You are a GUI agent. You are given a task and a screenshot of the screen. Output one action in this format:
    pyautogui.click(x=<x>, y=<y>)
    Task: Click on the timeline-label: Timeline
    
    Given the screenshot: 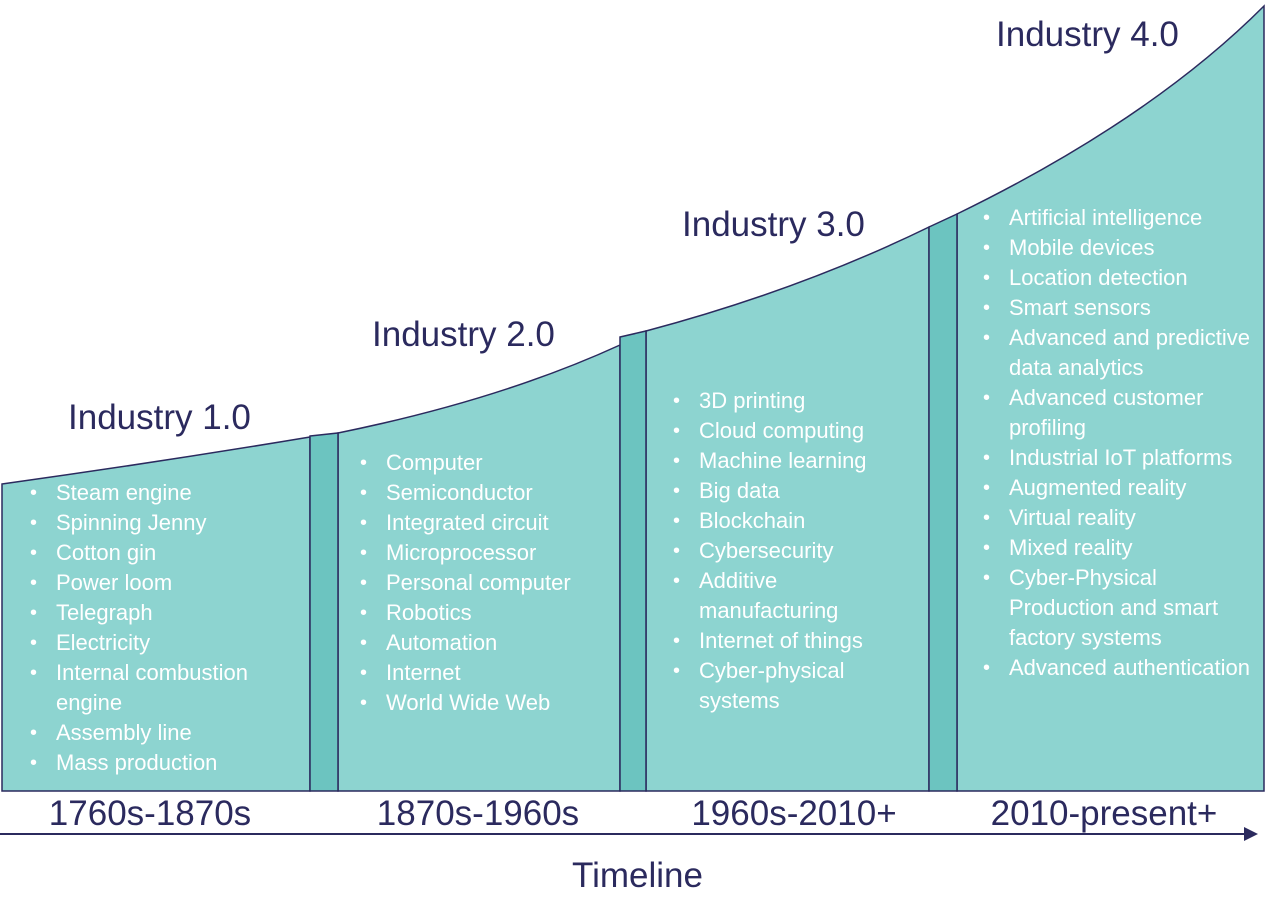 What is the action you would take?
    pyautogui.click(x=637, y=875)
    